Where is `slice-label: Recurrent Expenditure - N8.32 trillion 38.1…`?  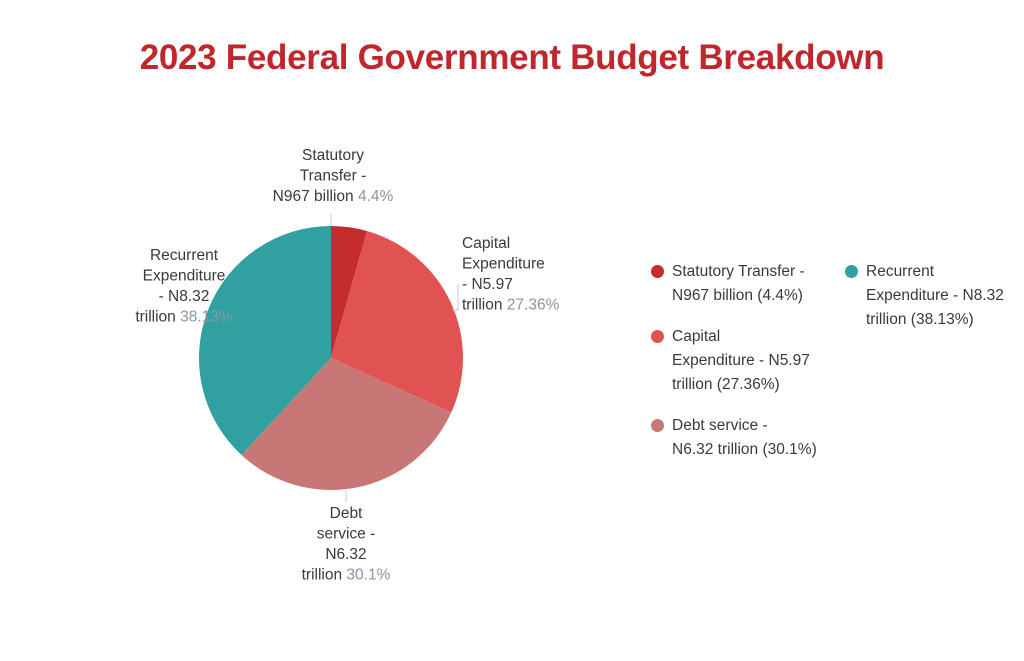 slice-label: Recurrent Expenditure - N8.32 trillion 38.1… is located at coordinates (184, 286).